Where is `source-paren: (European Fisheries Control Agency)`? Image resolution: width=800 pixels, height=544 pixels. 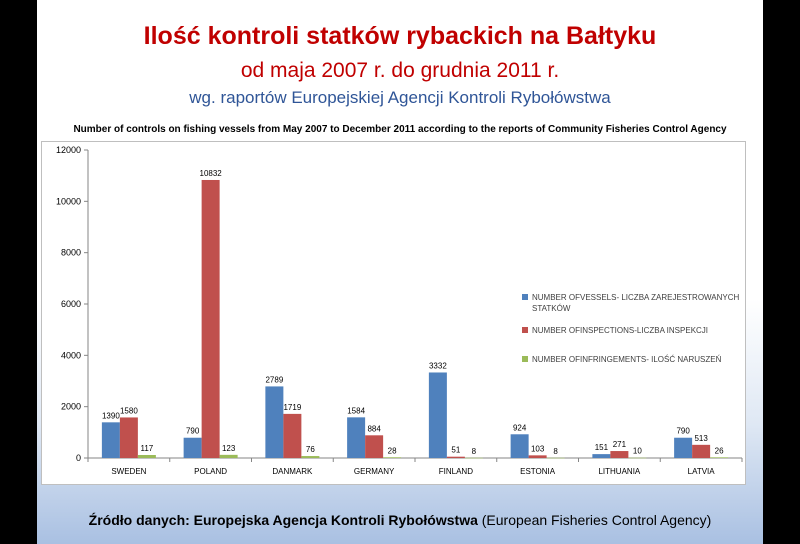 source-paren: (European Fisheries Control Agency) is located at coordinates (596, 520).